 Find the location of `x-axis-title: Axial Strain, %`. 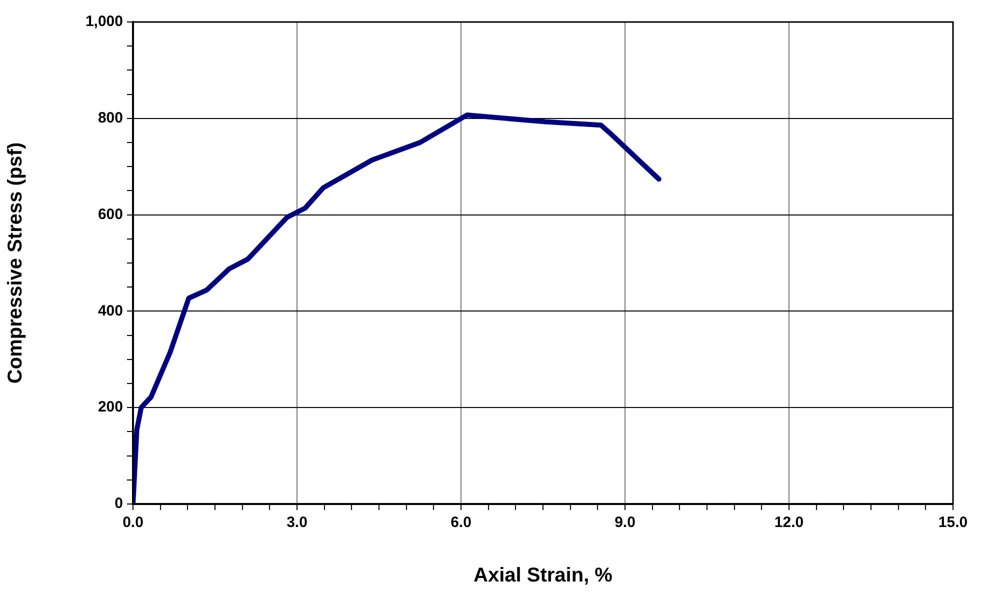

x-axis-title: Axial Strain, % is located at coordinates (543, 575).